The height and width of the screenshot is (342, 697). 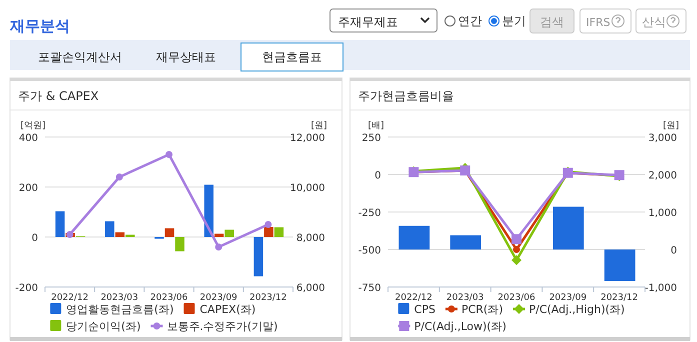 I want to click on y-tick-label: 250, so click(x=371, y=138).